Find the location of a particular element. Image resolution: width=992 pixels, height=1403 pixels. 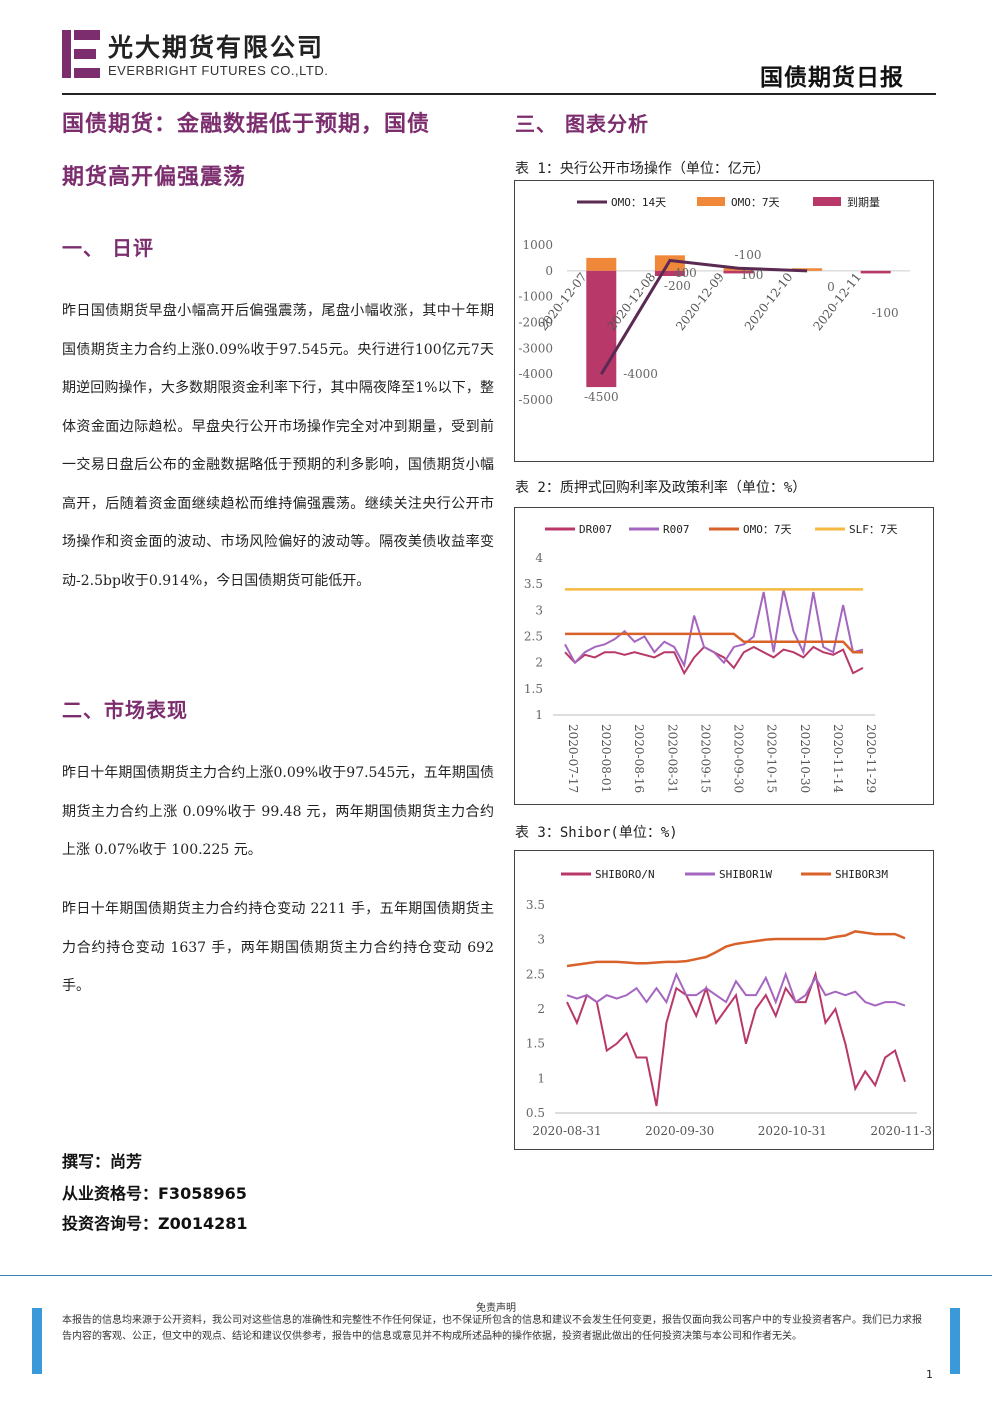

data-label: 400 is located at coordinates (685, 273).